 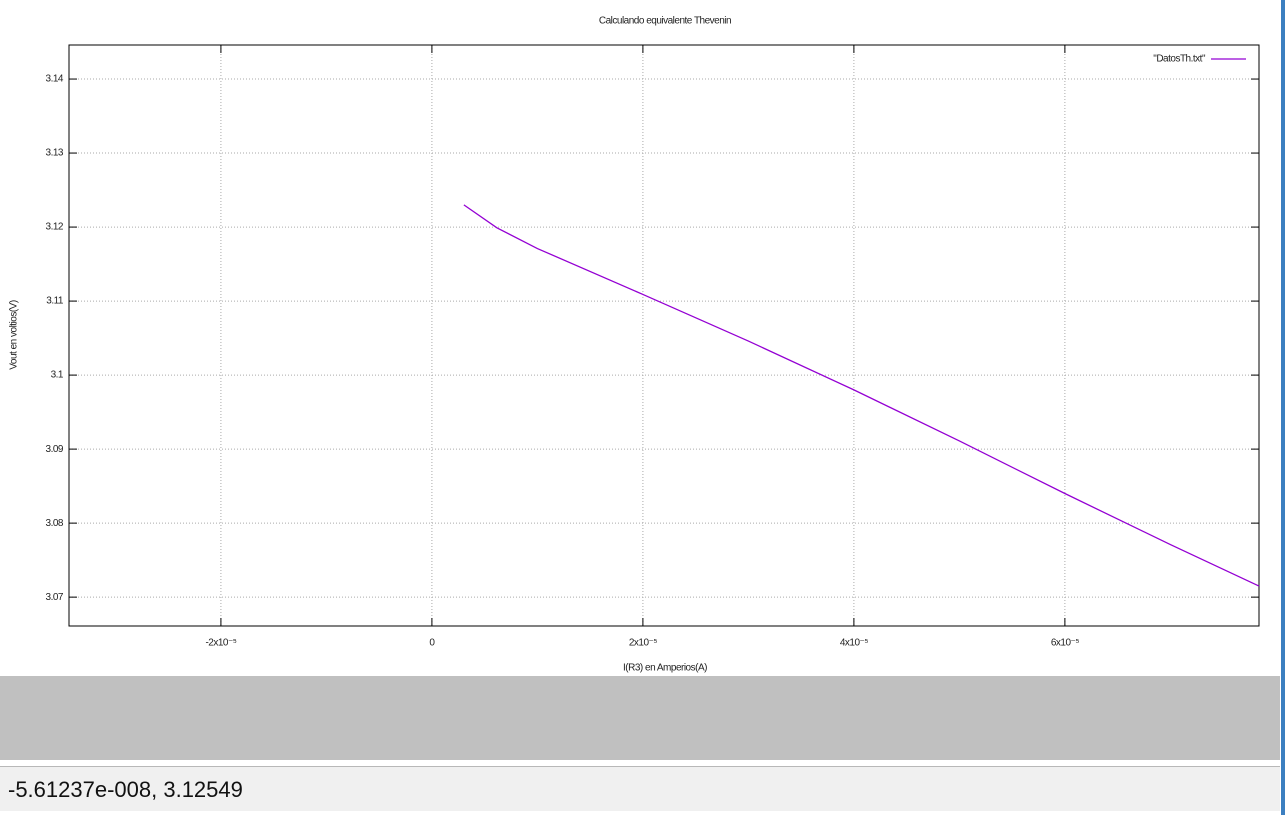 I want to click on chart-title: Calculando equivalente Thevenin, so click(x=665, y=21).